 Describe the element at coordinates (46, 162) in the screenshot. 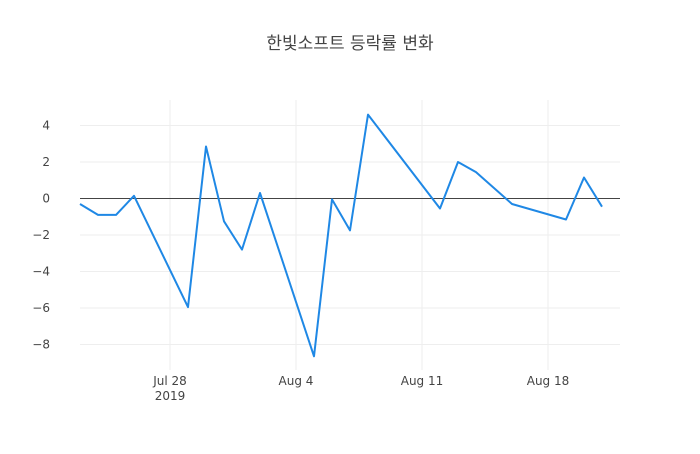

I see `y-tick-label: 2` at that location.